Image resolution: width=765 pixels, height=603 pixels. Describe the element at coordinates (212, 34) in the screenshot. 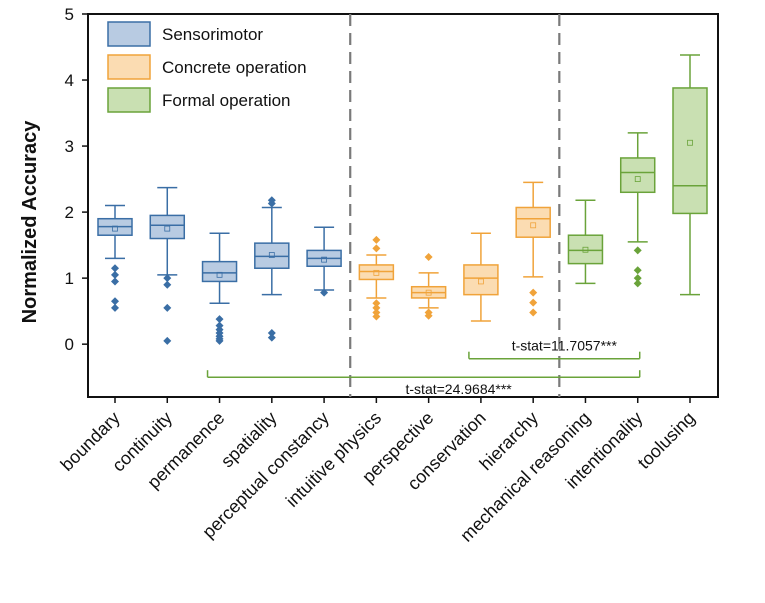

I see `legend-label: Sensorimotor` at that location.